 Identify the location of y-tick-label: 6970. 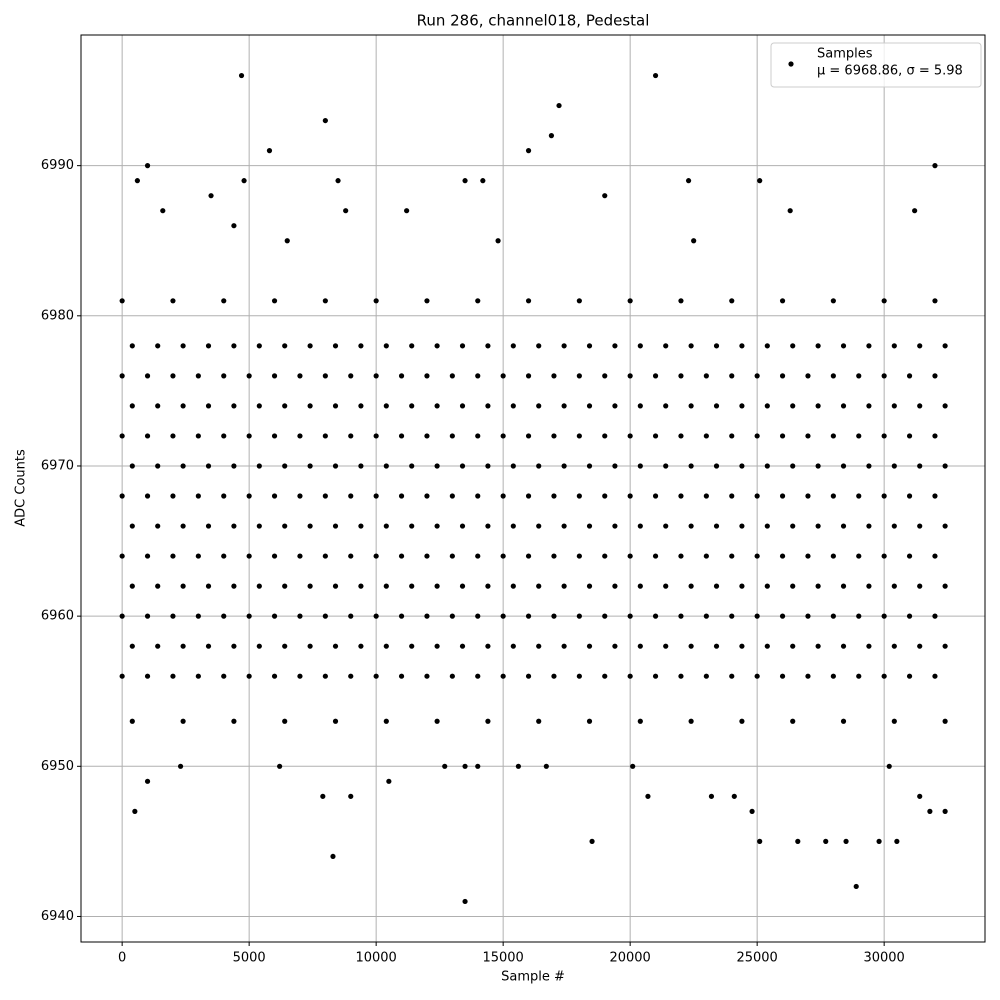
(57, 465).